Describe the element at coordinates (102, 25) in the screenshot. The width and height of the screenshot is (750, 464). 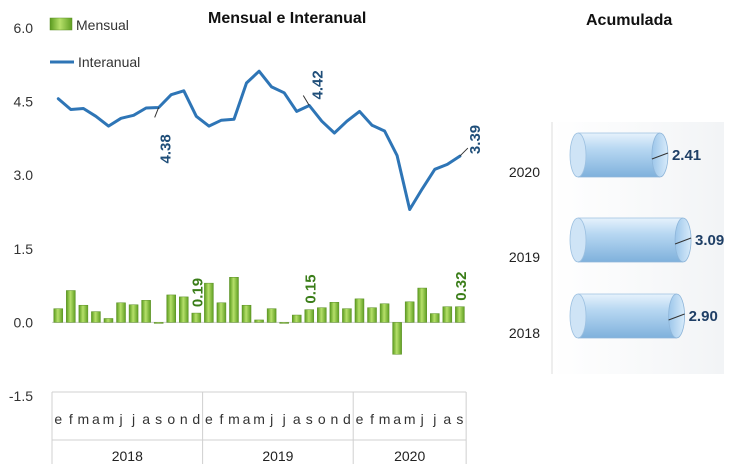
I see `legend-label-mensual: Mensual` at that location.